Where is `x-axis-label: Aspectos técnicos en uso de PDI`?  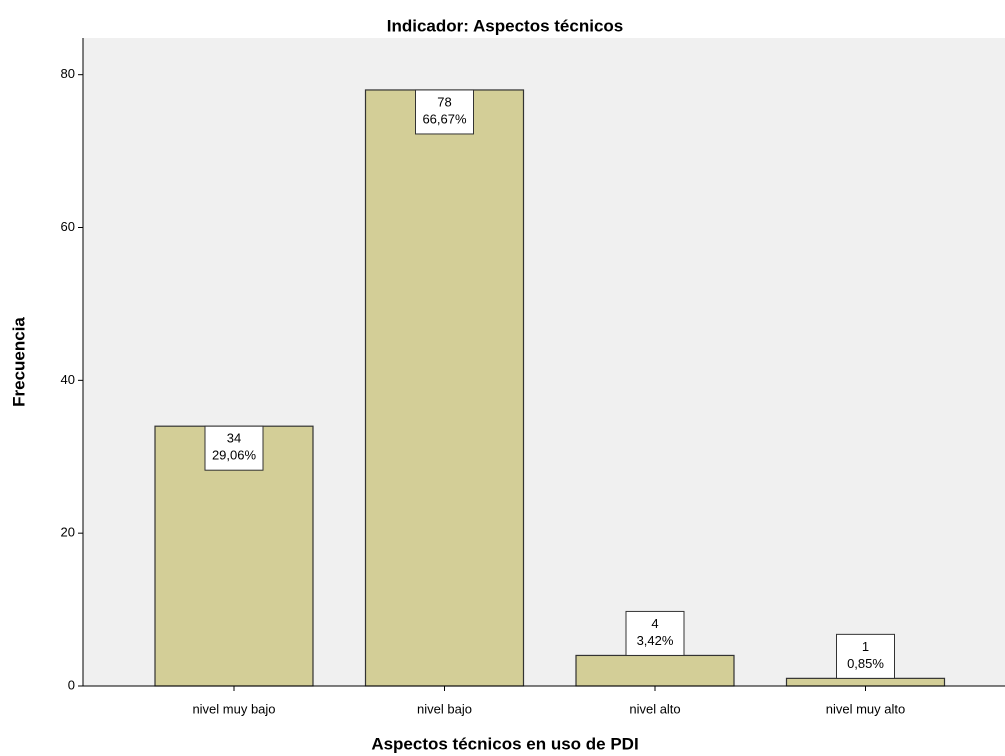
x-axis-label: Aspectos técnicos en uso de PDI is located at coordinates (504, 743).